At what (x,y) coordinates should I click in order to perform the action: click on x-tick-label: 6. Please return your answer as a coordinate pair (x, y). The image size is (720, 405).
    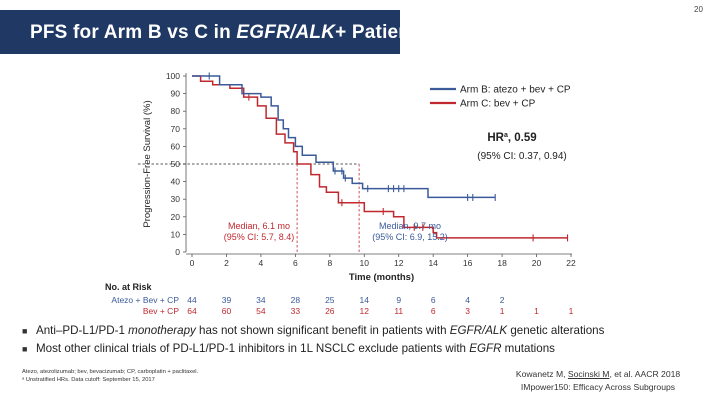
    Looking at the image, I should click on (295, 263).